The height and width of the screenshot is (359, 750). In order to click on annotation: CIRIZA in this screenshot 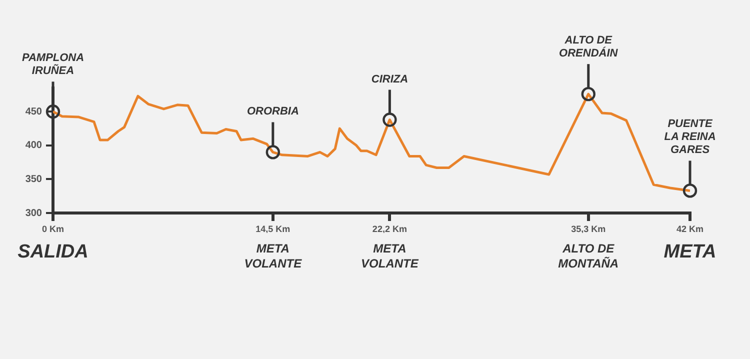, I will do `click(389, 79)`.